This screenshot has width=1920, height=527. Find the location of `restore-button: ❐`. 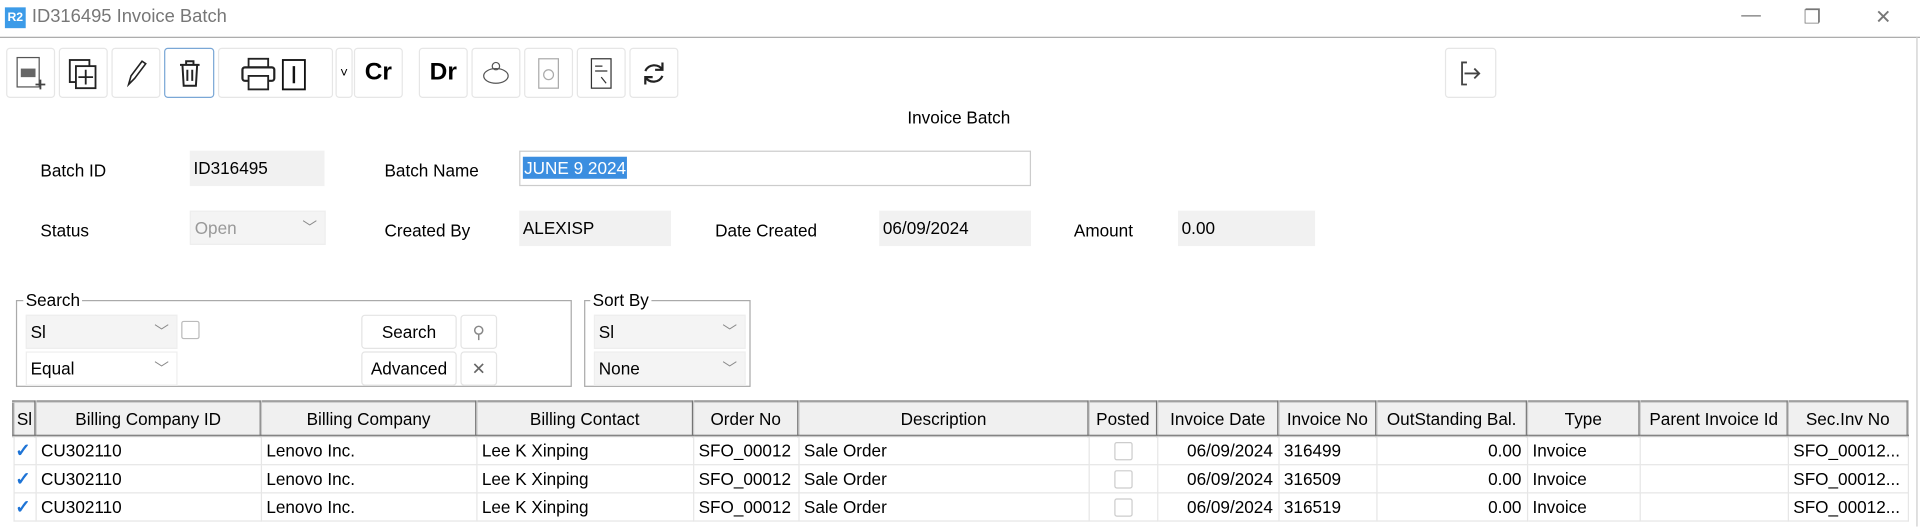

restore-button: ❐ is located at coordinates (1812, 18).